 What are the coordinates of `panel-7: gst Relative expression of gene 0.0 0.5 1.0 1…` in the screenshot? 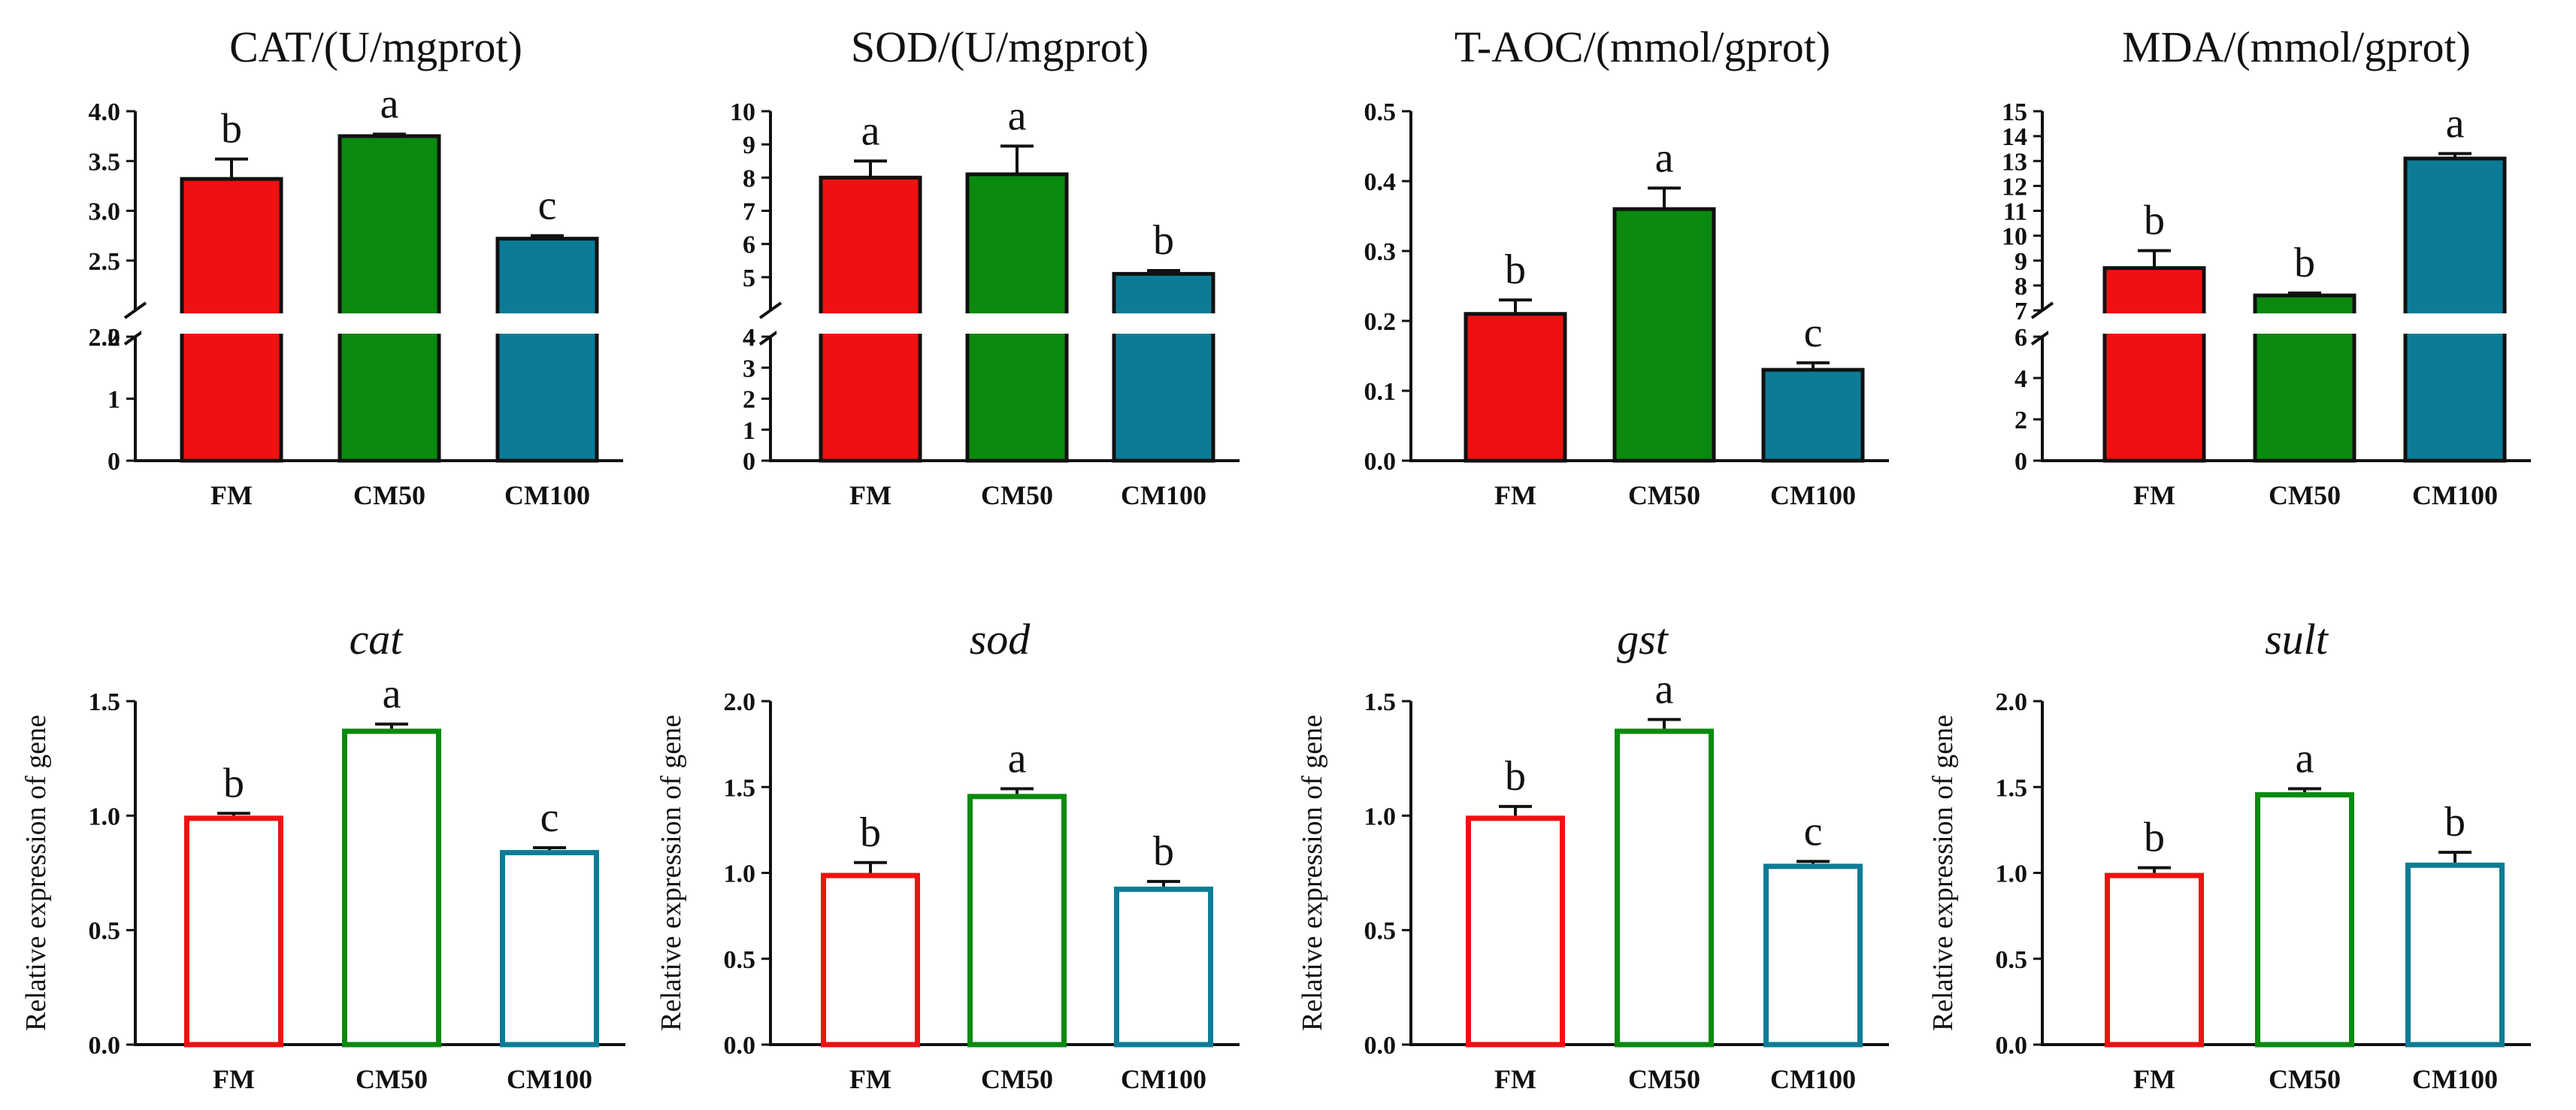 It's located at (1593, 854).